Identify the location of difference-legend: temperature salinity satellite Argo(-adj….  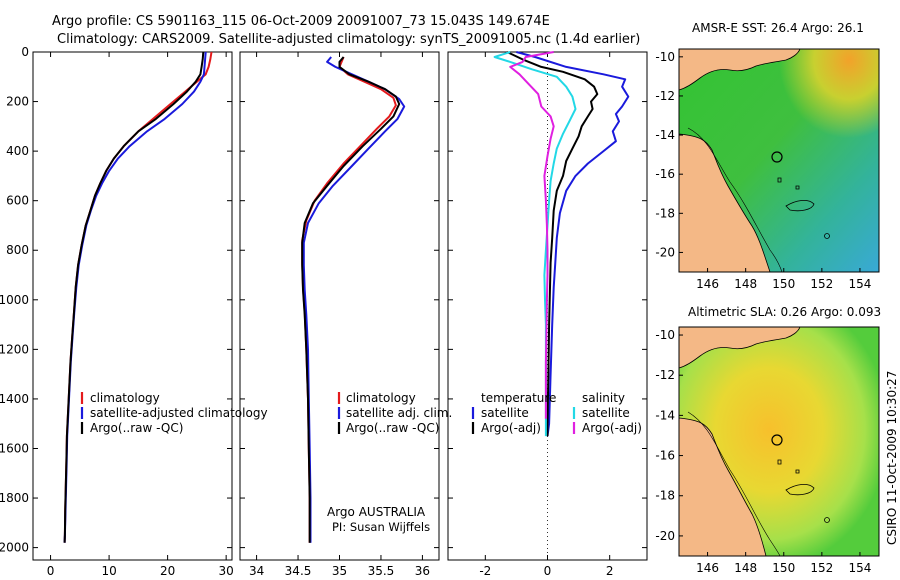
(556, 413).